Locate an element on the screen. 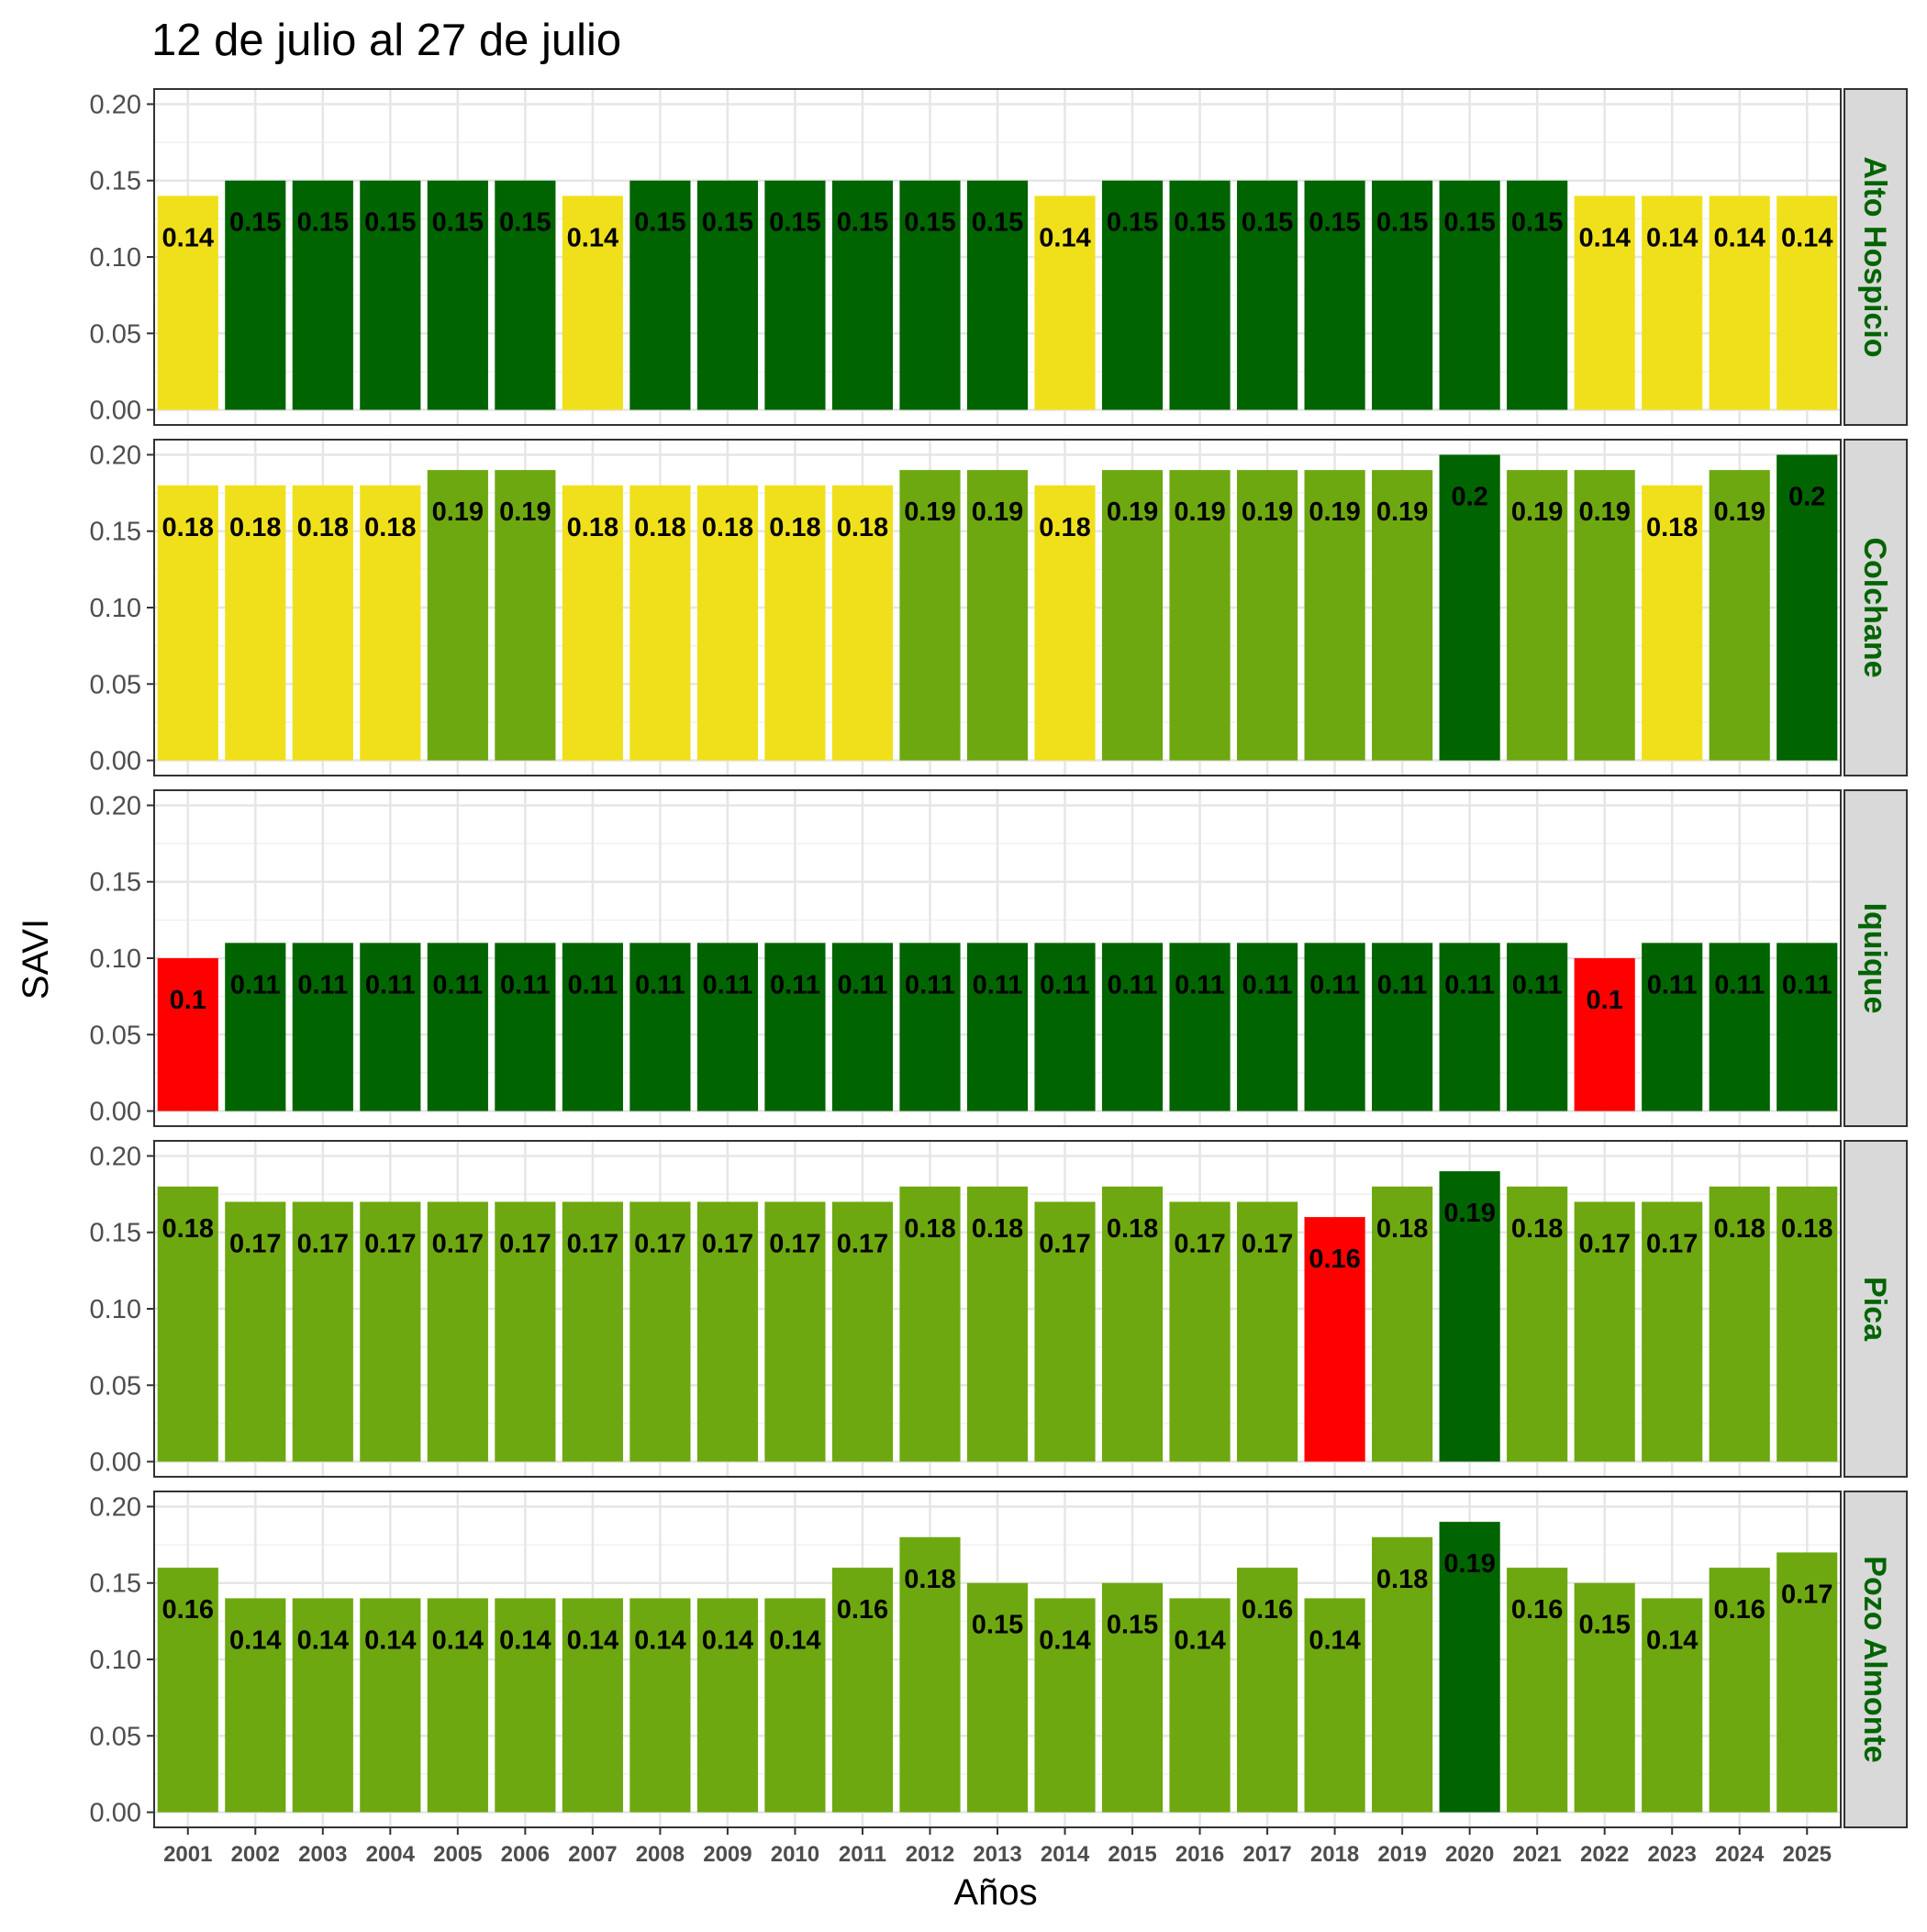  x-tick-label: 2013 is located at coordinates (997, 1854).